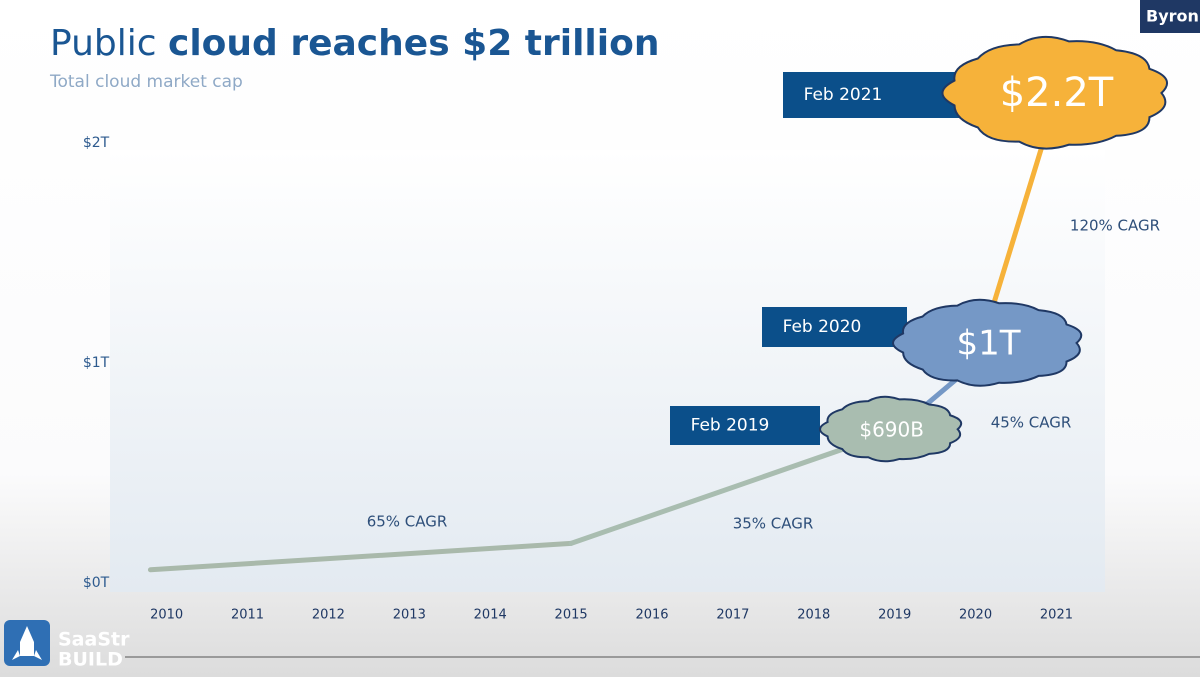  I want to click on x-tick-label: 2017, so click(732, 615).